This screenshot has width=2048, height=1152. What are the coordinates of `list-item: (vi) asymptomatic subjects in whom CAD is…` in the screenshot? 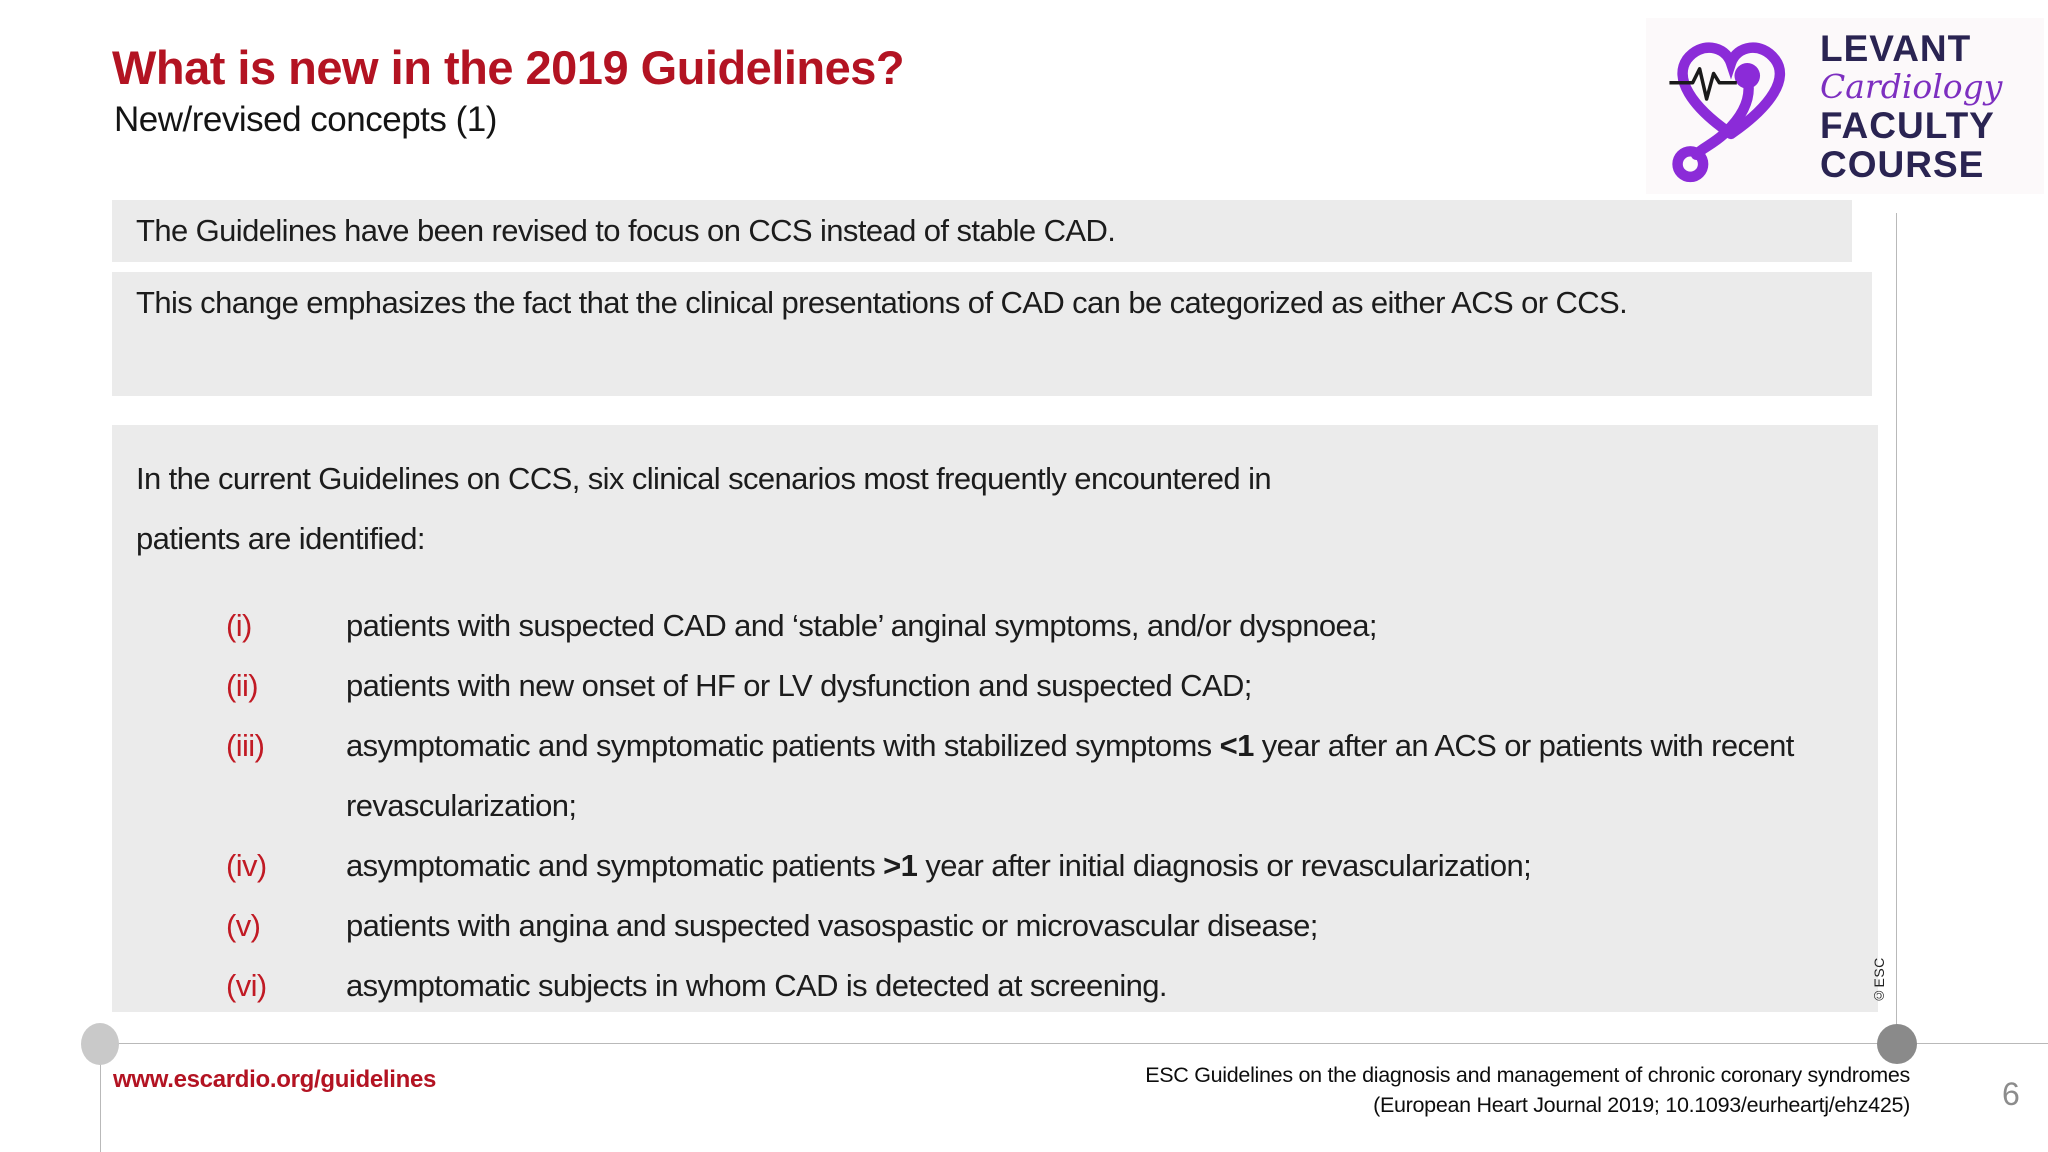 It's located at (995, 986).